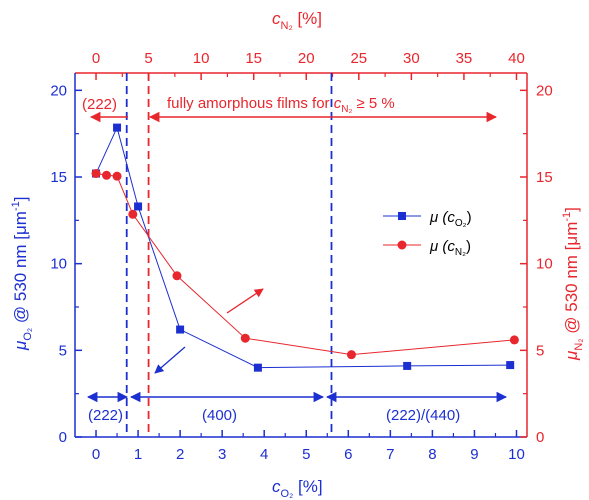  I want to click on y-left-tick-label: 20, so click(58, 90).